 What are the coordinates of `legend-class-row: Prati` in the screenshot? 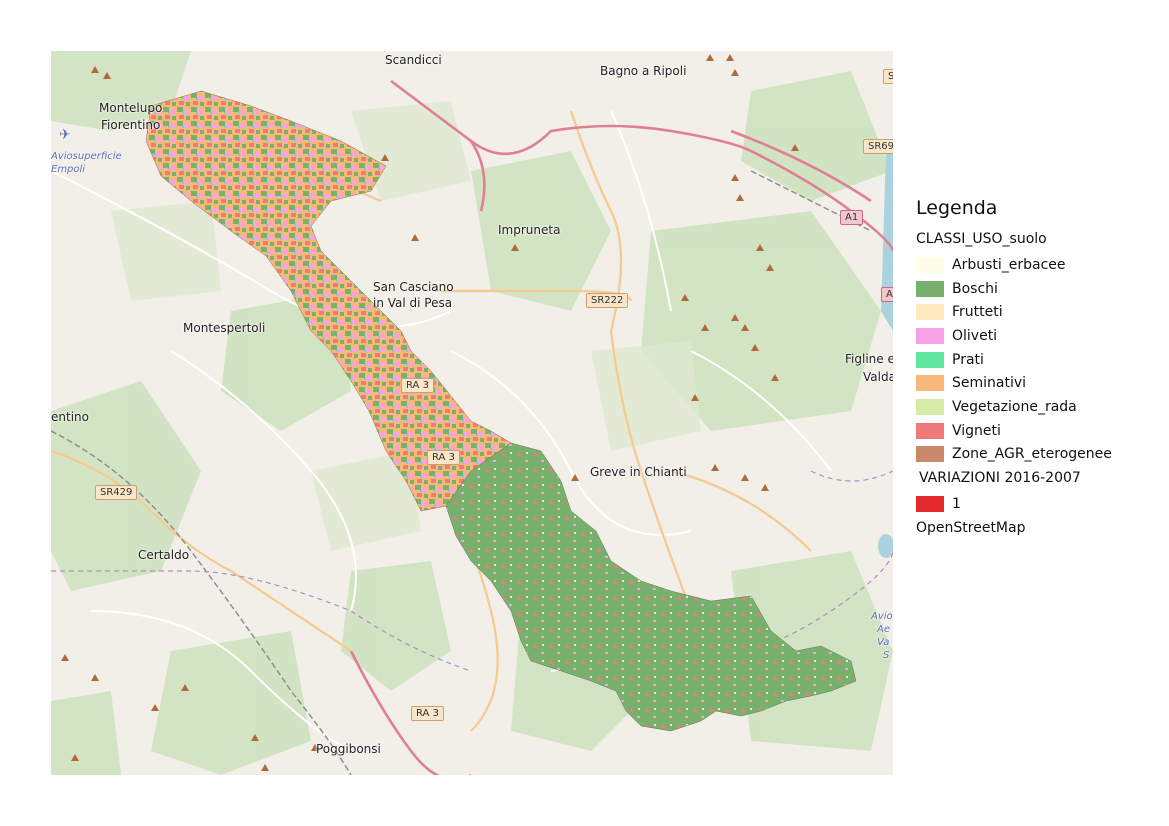 It's located at (1041, 360).